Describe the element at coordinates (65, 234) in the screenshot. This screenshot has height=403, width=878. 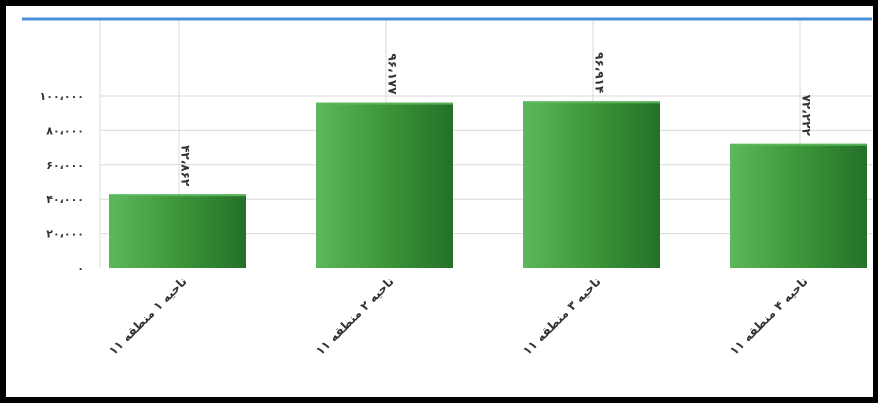
I see `y-tick-label: ۲۰،۰۰۰` at that location.